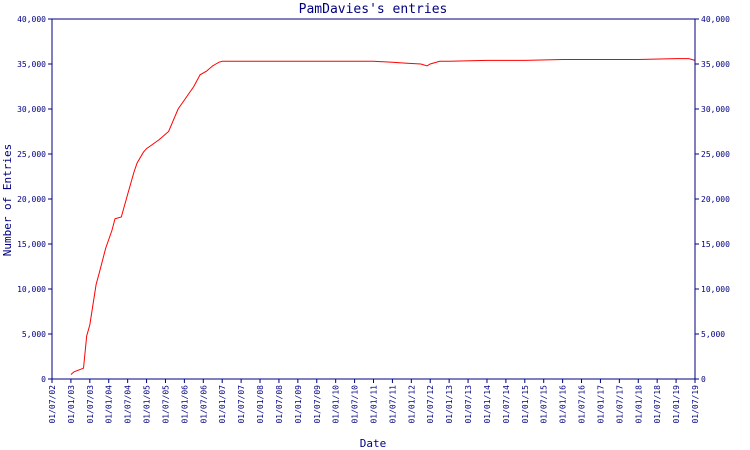 The width and height of the screenshot is (750, 450). What do you see at coordinates (147, 404) in the screenshot?
I see `x-tick-label: 01/01/05` at bounding box center [147, 404].